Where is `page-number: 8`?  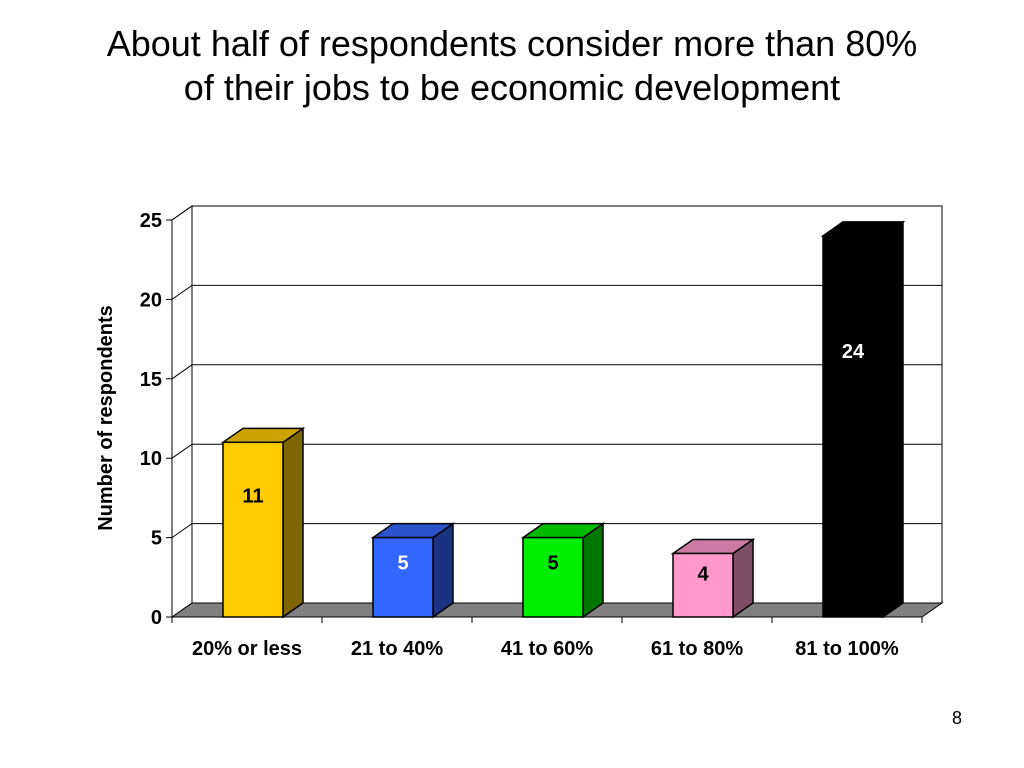 page-number: 8 is located at coordinates (956, 718).